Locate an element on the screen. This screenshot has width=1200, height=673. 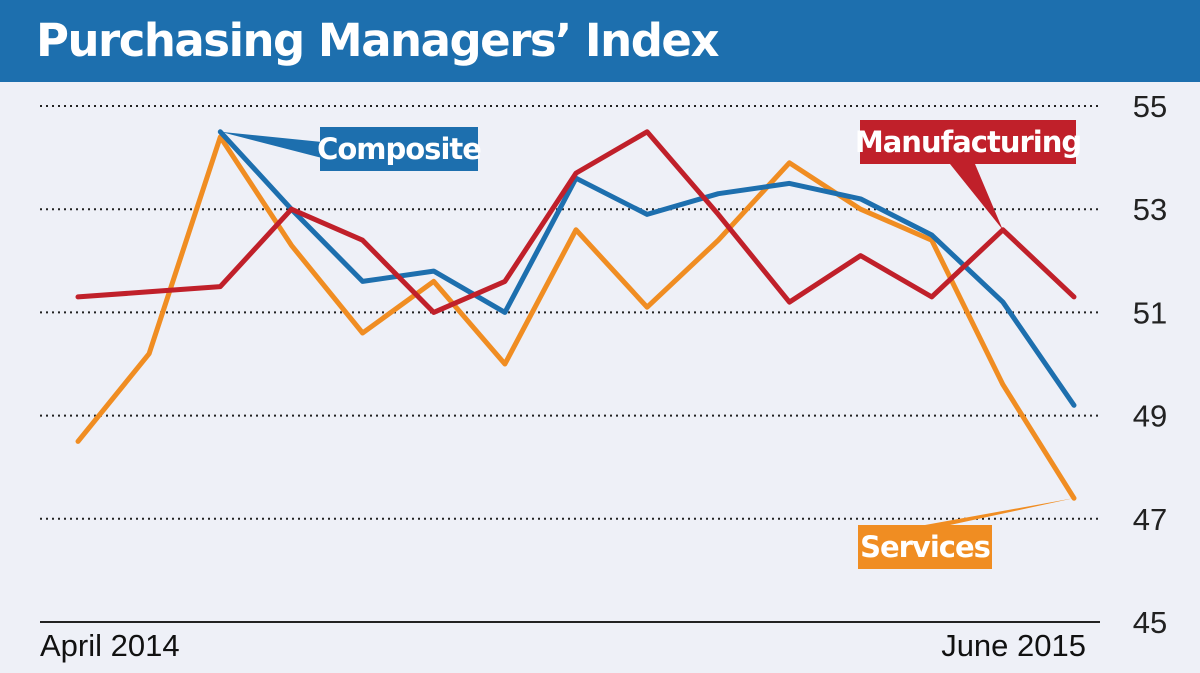
callout-label-composite: Composite is located at coordinates (399, 149).